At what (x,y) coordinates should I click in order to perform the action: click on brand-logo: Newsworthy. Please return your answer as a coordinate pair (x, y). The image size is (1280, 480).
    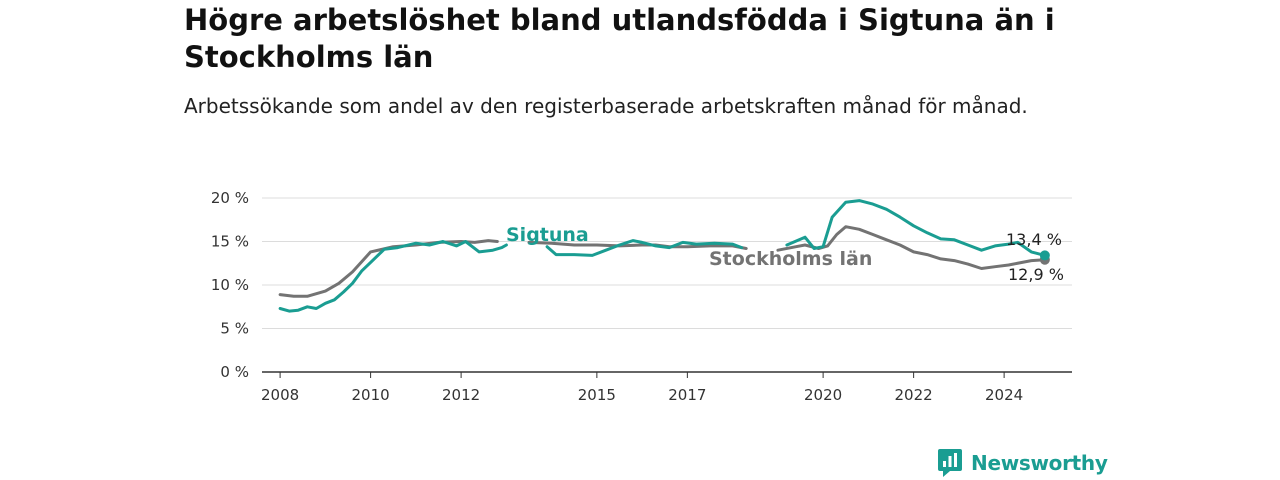
    Looking at the image, I should click on (1022, 463).